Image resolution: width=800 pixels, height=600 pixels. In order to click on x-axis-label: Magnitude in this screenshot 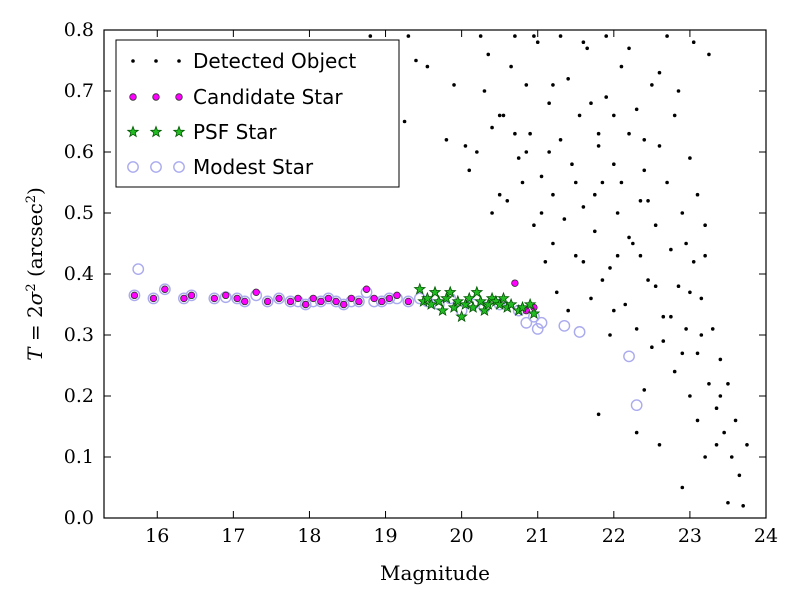, I will do `click(435, 573)`.